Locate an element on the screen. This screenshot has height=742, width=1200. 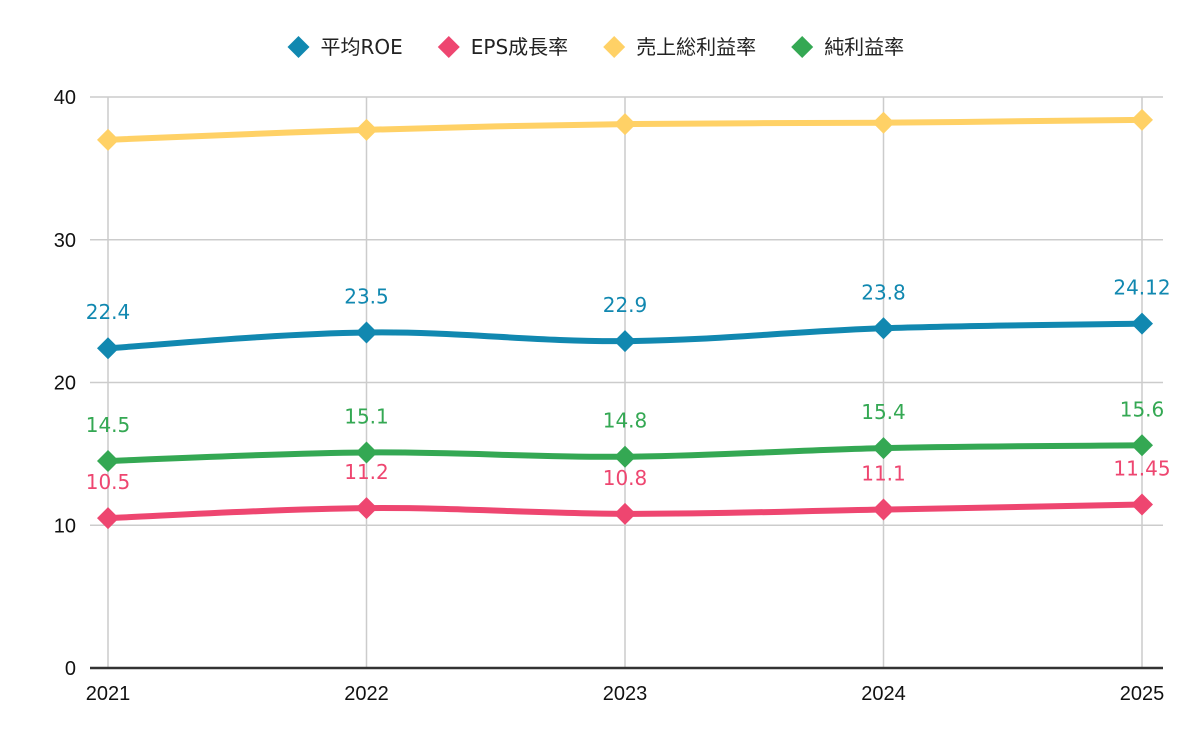
y-tick-label: 0 is located at coordinates (70, 669).